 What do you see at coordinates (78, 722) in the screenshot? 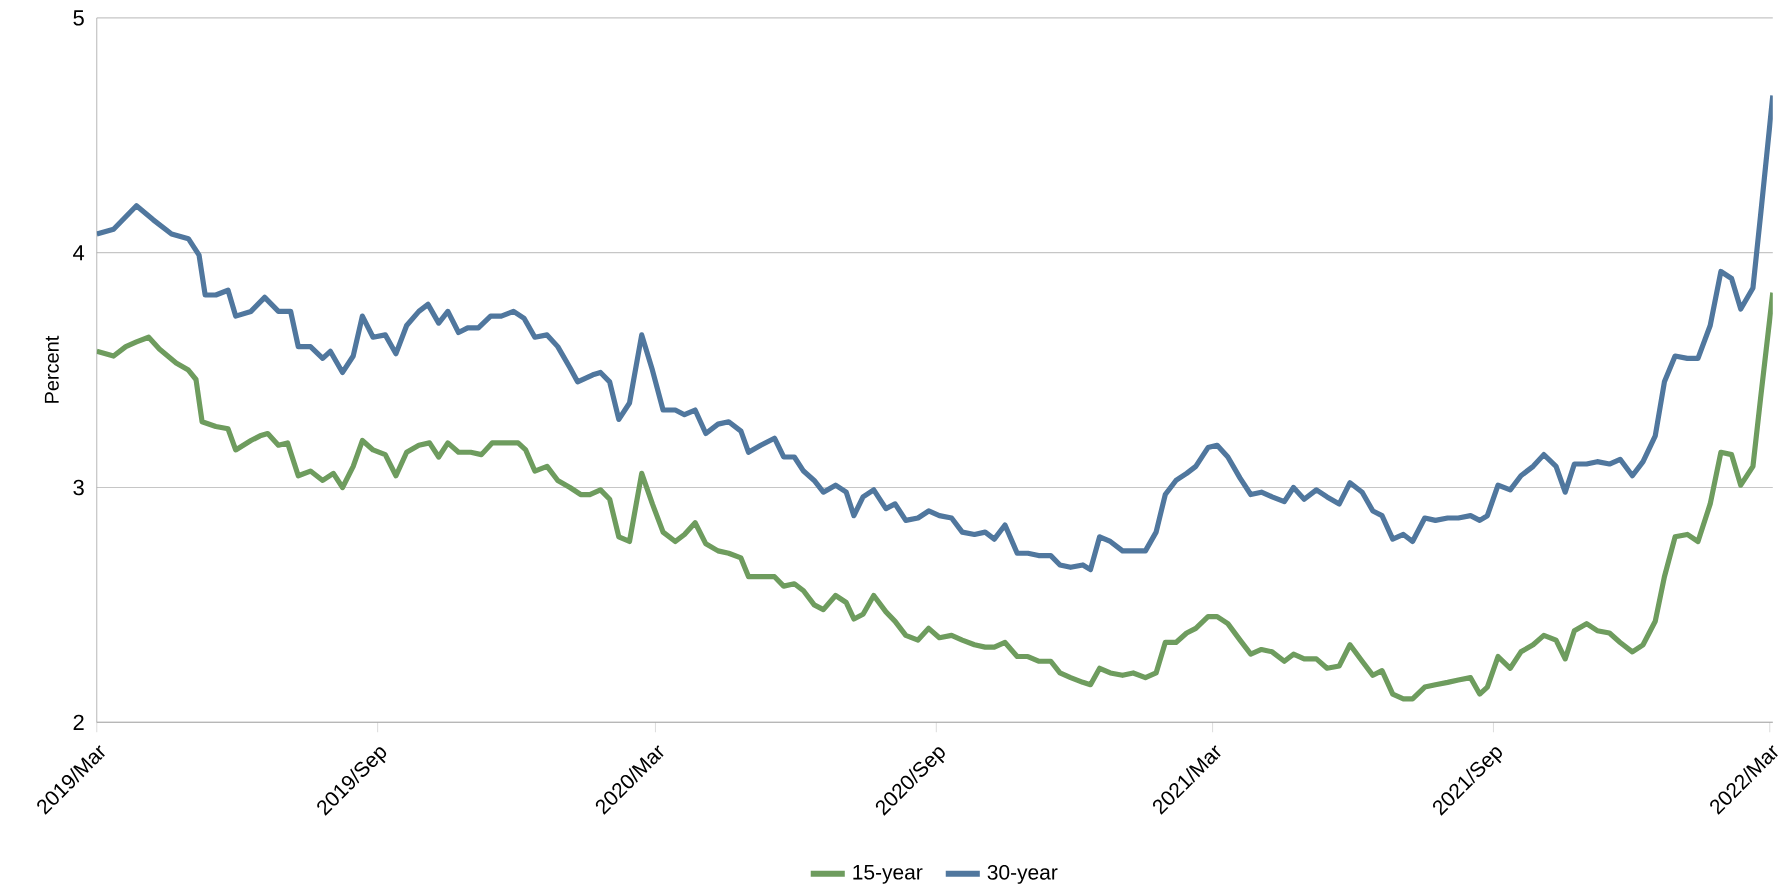
I see `y-tick-label: 2` at bounding box center [78, 722].